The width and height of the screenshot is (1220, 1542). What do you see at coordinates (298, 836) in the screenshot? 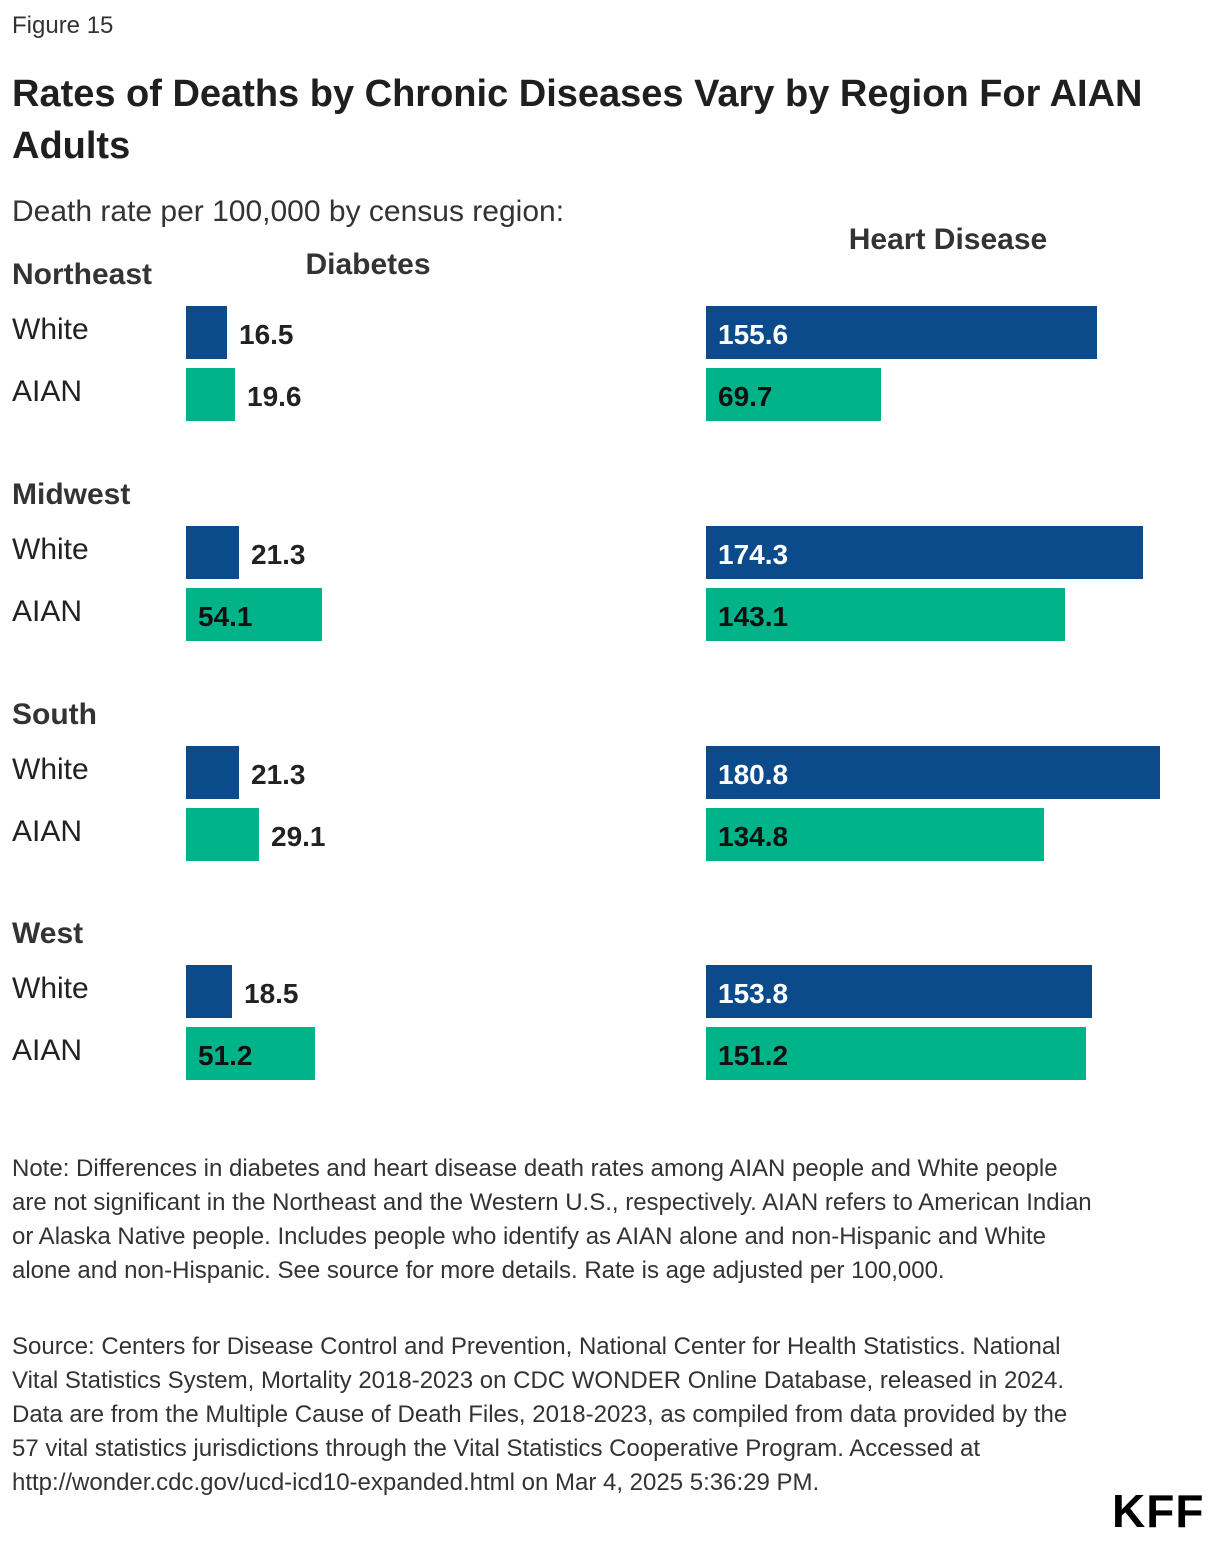
I see `data-label-diabetes-south-aian: 29.1` at bounding box center [298, 836].